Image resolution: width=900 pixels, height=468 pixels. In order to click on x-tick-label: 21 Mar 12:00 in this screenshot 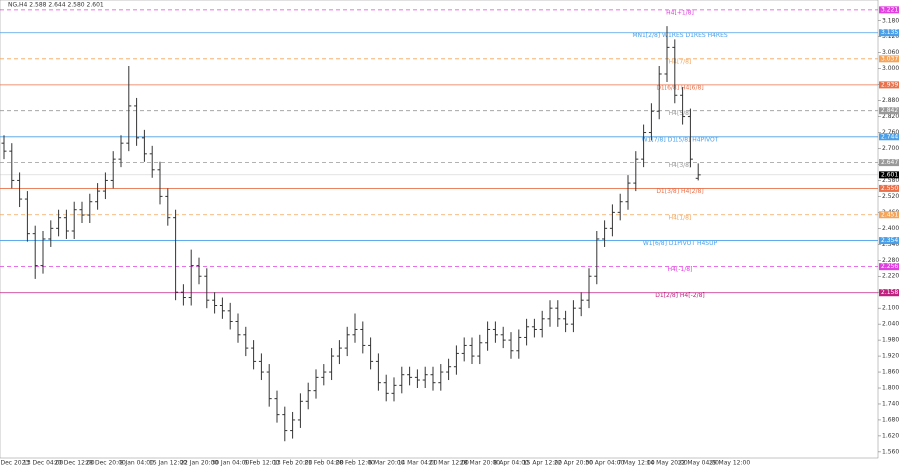, I will do `click(449, 463)`.